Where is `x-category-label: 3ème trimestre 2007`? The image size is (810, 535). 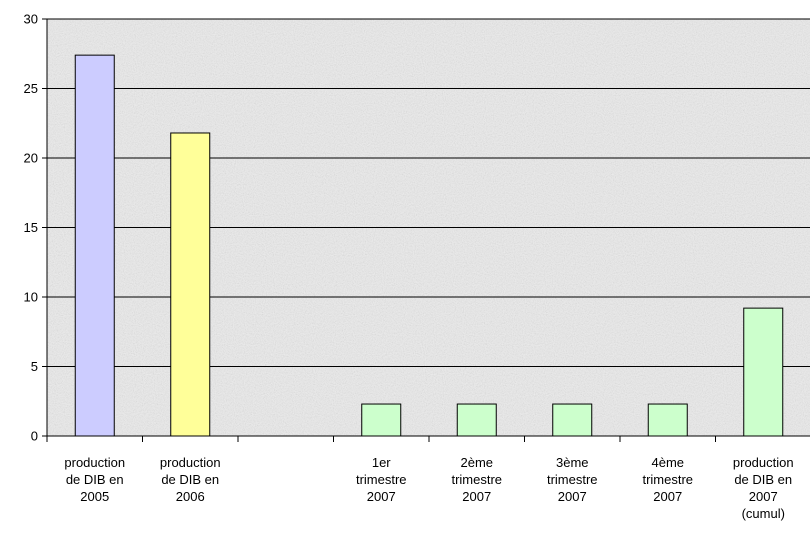
x-category-label: 3ème trimestre 2007 is located at coordinates (572, 479).